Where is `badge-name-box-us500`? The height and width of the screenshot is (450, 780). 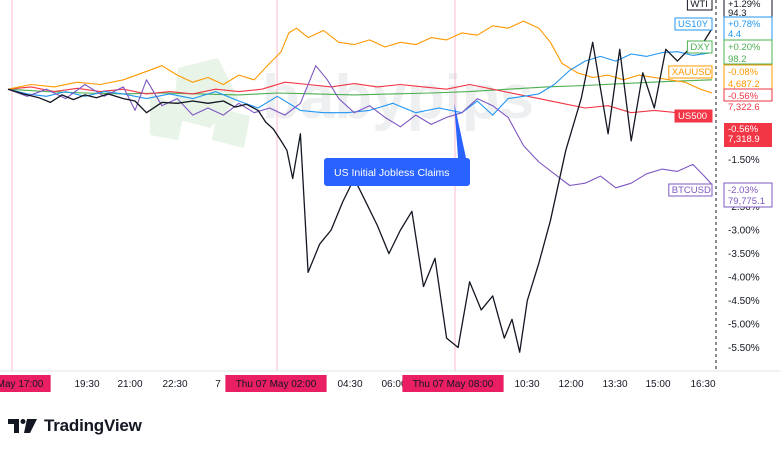
badge-name-box-us500 is located at coordinates (693, 116).